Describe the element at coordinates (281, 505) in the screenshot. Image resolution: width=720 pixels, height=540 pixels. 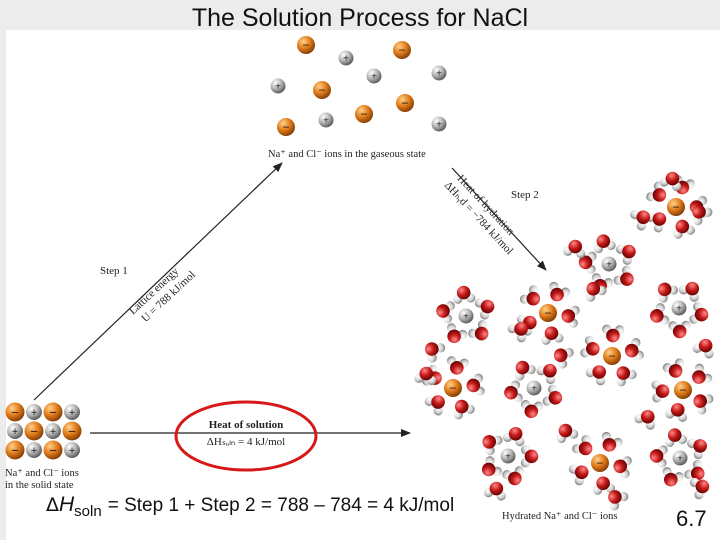
I see `equation-text: = Step 1 + Step 2 = 788 – 784 = 4 kJ/mol` at that location.